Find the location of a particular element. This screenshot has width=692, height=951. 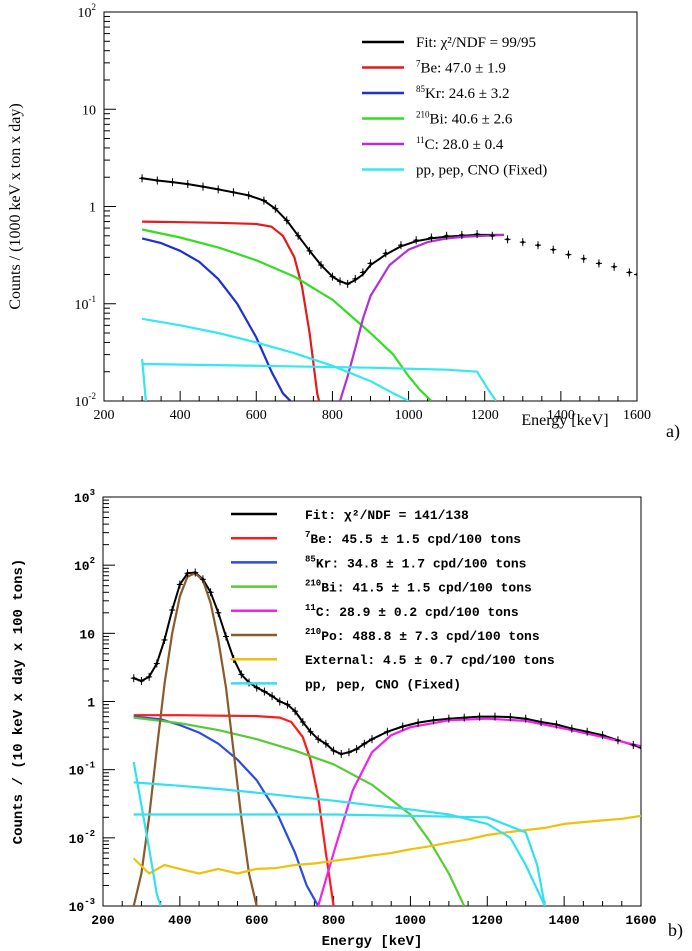

legend-entry: 210Po: 488.8 ± 7.3 cpd/100 tons is located at coordinates (422, 635).